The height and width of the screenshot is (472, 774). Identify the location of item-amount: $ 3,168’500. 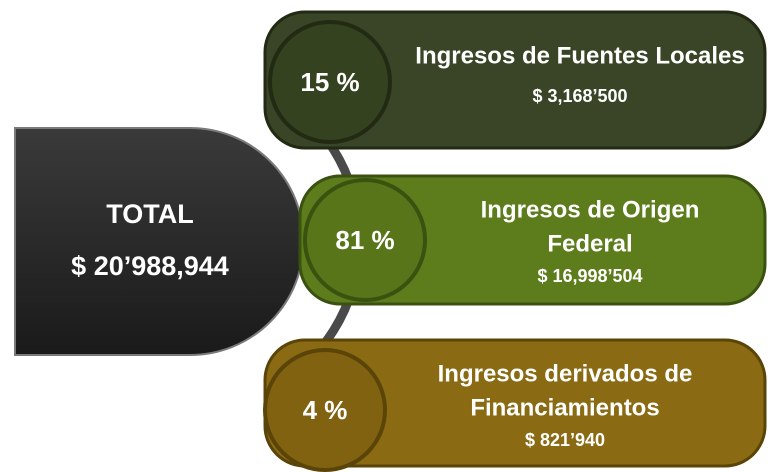
(579, 96).